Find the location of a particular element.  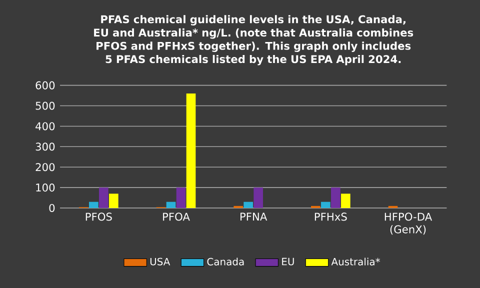

chart-title: PFAS chemical guideline levels in the USA, Canada, EU and Australia* ng/L. (note that Australia combines PFOS and PFHxS together). This graph only includes 5 PFAS chemicals listed by the US EPA April 2024. is located at coordinates (254, 40).